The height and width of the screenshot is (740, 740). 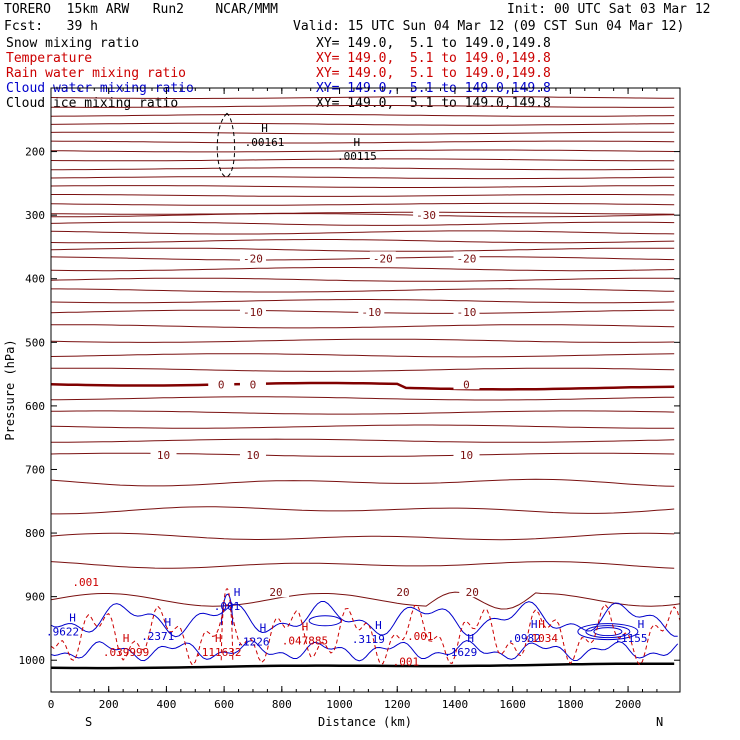 What do you see at coordinates (433, 43) in the screenshot?
I see `legend-xy-snow: XY= 149.0, 5.1 to 149.0,149.8` at bounding box center [433, 43].